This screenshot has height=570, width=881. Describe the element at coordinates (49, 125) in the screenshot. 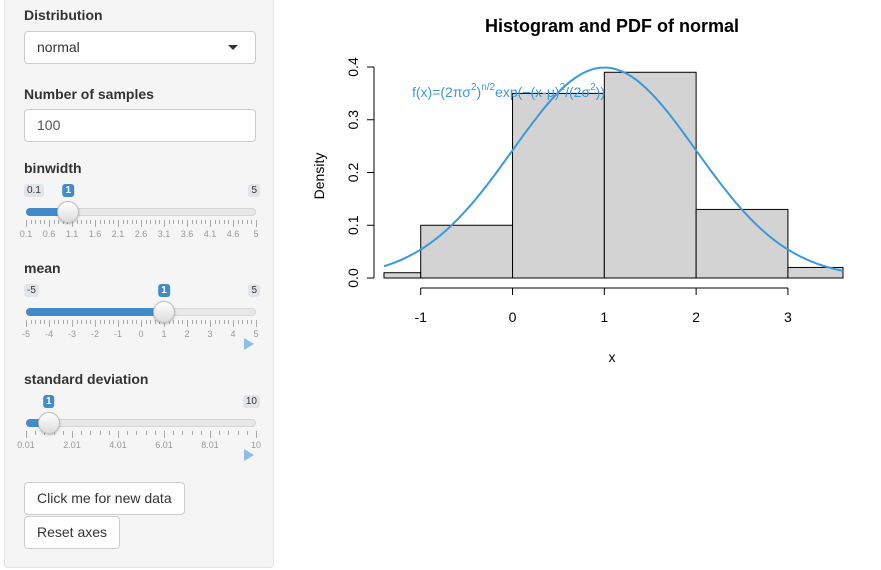

I see `samples-value: 100` at that location.